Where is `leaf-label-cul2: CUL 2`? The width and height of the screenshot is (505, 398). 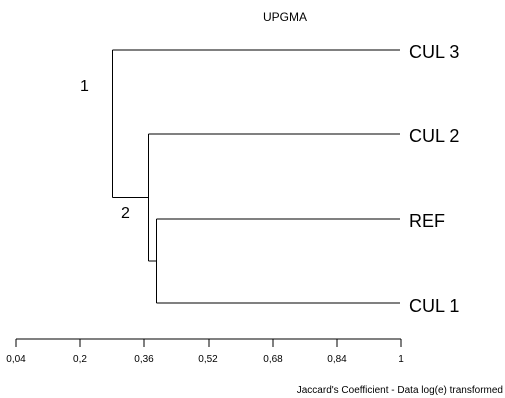 leaf-label-cul2: CUL 2 is located at coordinates (434, 136).